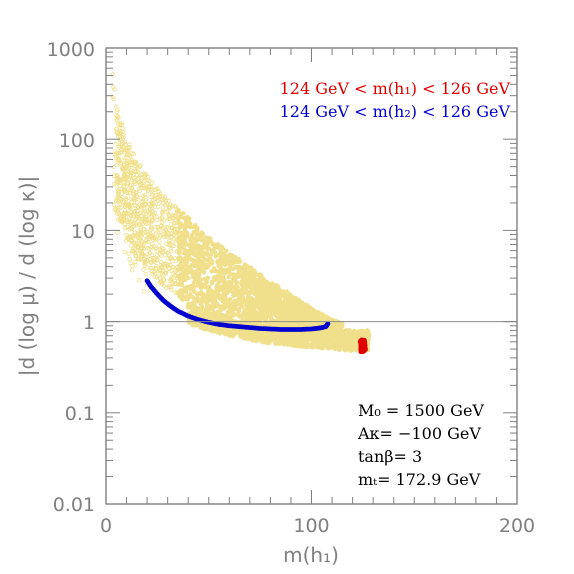 Image resolution: width=574 pixels, height=574 pixels. I want to click on y-tick-label: 1, so click(89, 323).